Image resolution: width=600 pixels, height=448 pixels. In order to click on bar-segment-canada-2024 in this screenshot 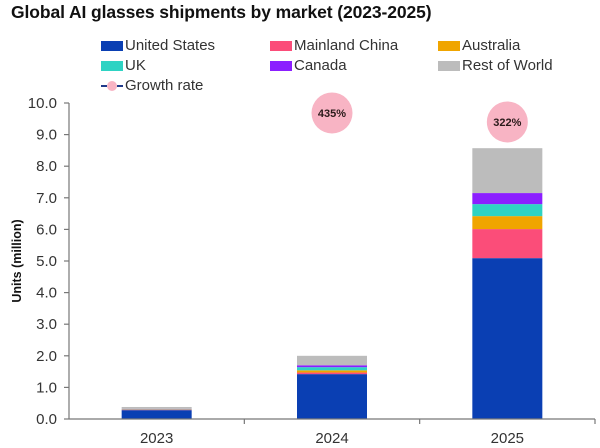, I will do `click(332, 366)`.